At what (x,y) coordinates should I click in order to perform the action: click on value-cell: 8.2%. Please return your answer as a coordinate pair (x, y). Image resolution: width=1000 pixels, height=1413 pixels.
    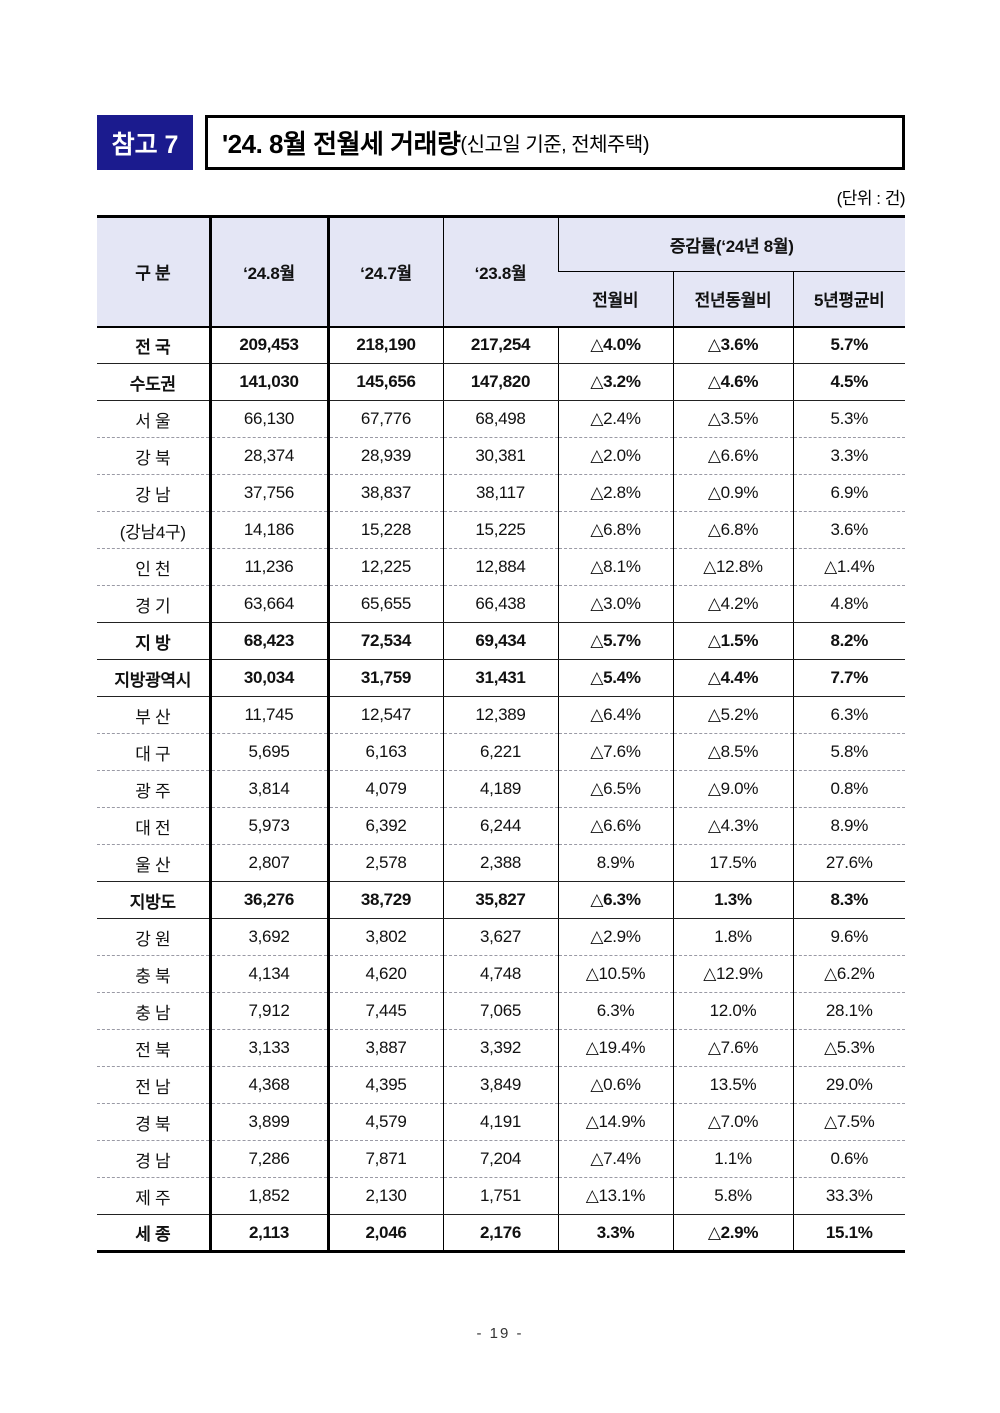
    Looking at the image, I should click on (849, 641).